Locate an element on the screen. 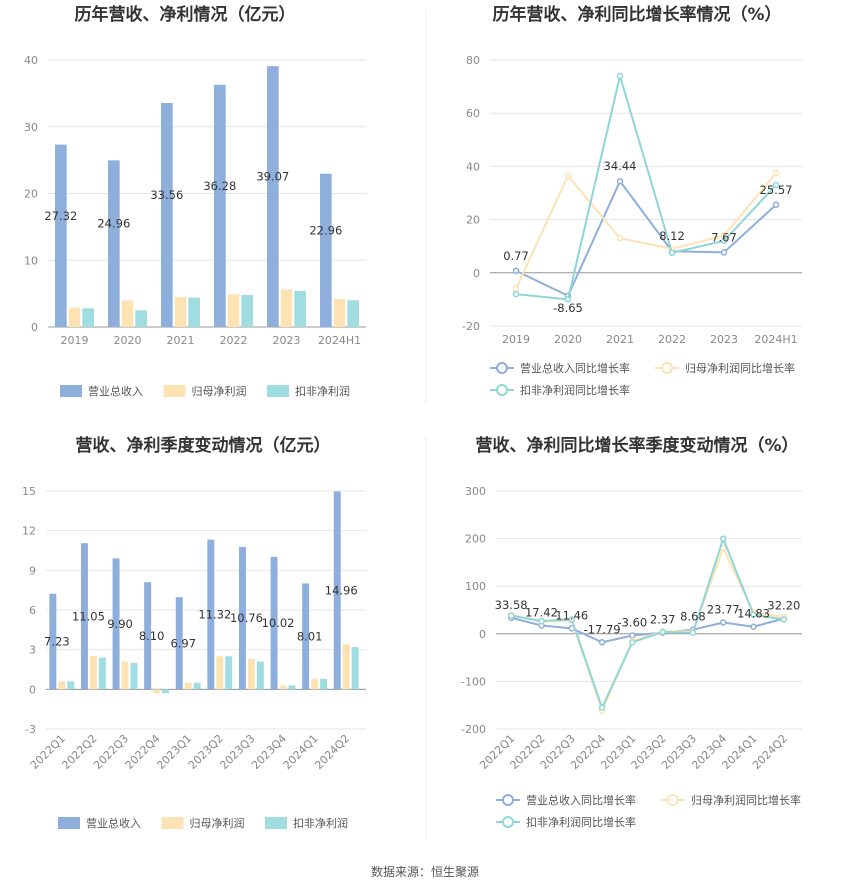  quarterly-amount-bar-s1-2022q2 is located at coordinates (93, 673).